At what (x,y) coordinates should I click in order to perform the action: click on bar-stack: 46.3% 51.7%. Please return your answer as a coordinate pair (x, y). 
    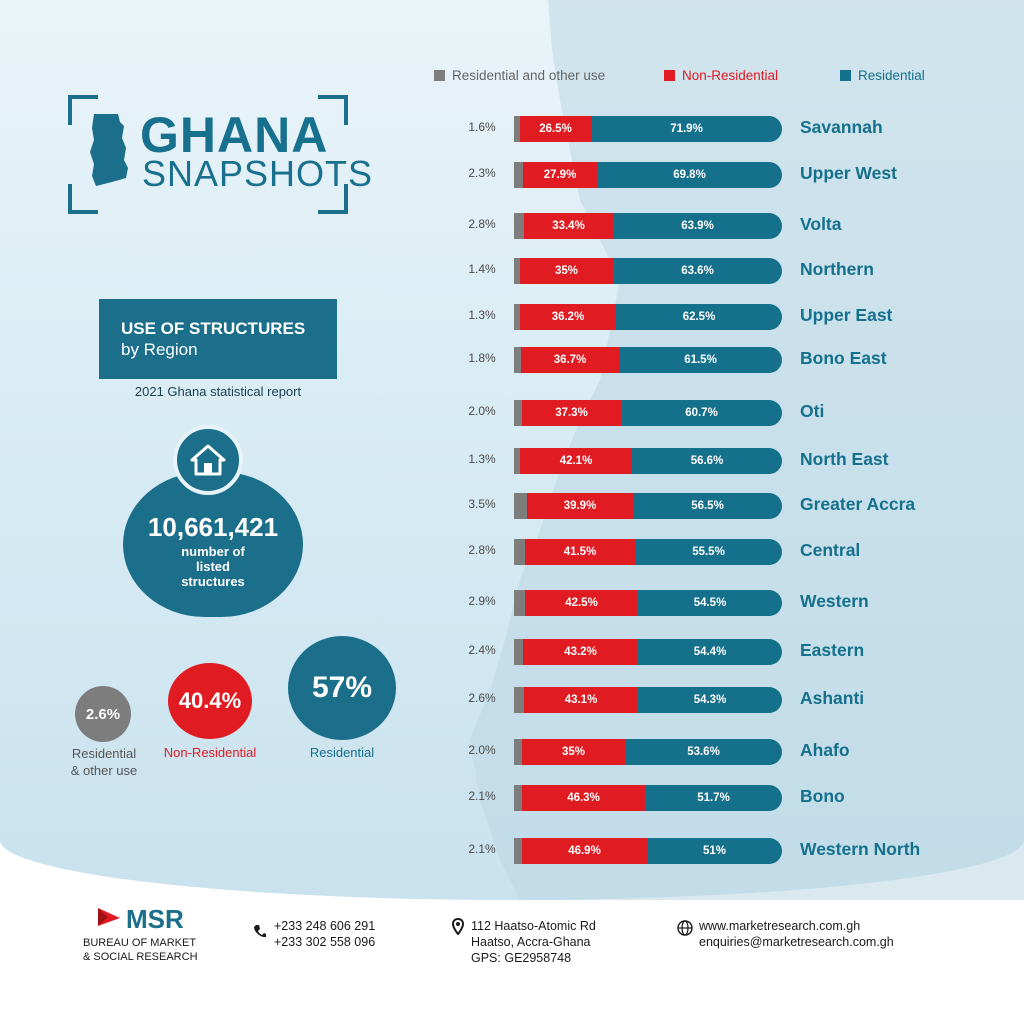
    Looking at the image, I should click on (648, 798).